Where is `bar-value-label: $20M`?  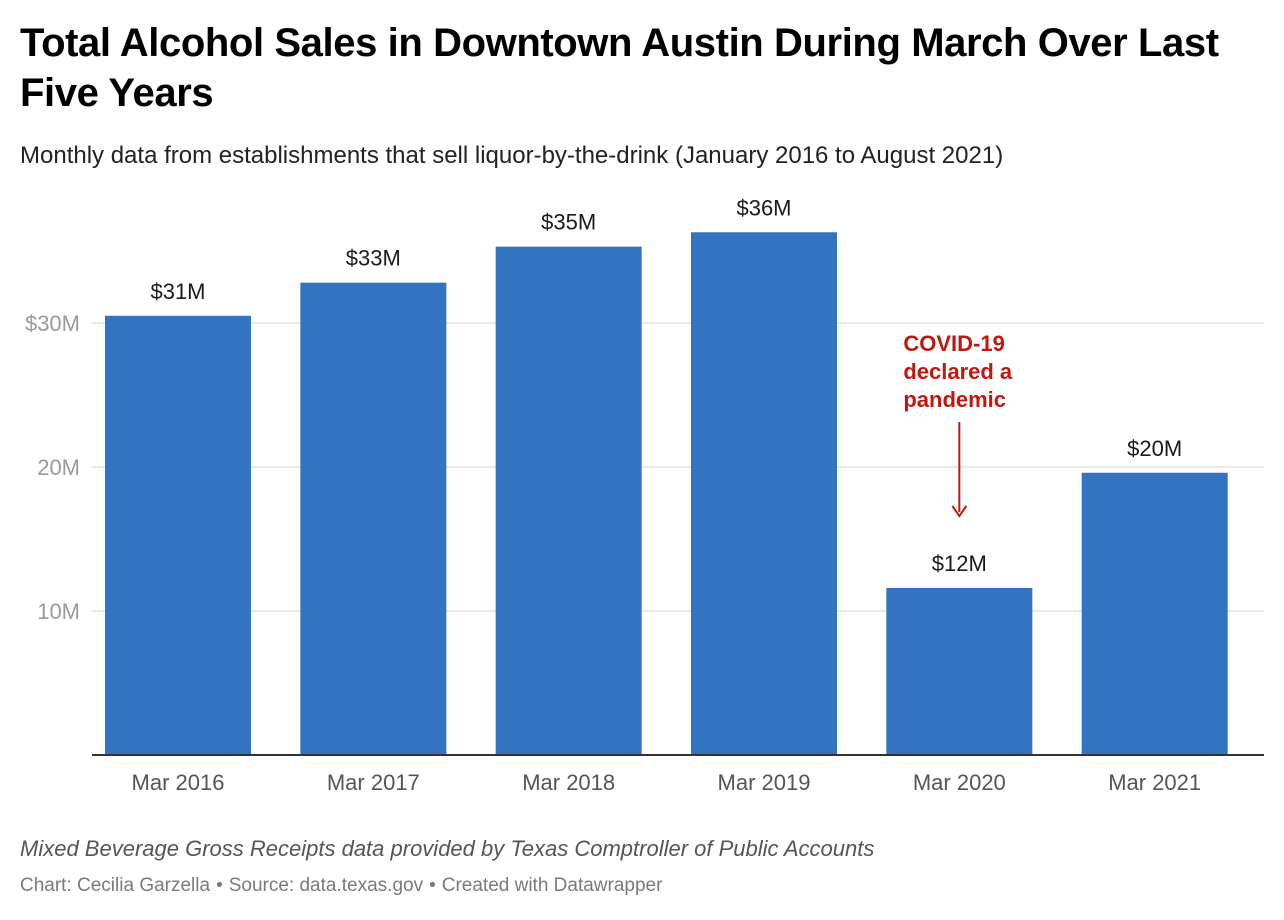
bar-value-label: $20M is located at coordinates (1154, 448).